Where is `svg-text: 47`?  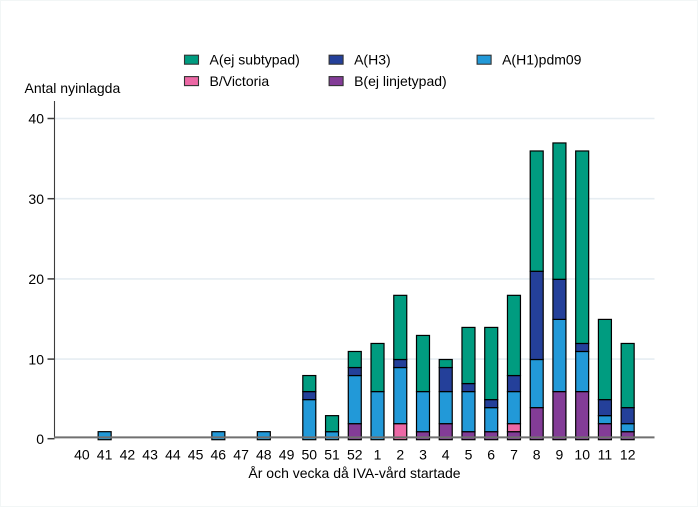 svg-text: 47 is located at coordinates (241, 454).